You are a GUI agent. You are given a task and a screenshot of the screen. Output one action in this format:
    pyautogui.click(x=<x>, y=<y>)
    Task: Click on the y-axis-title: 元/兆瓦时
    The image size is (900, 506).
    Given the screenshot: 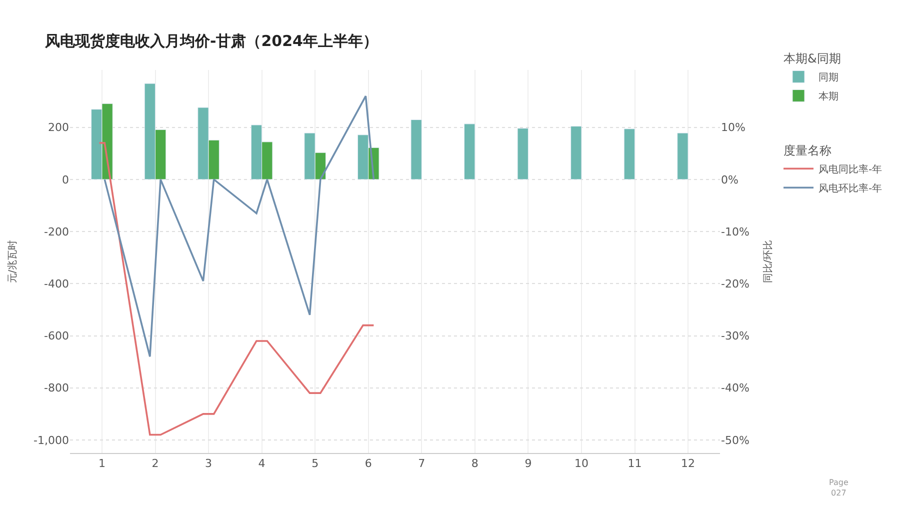 What is the action you would take?
    pyautogui.click(x=12, y=262)
    